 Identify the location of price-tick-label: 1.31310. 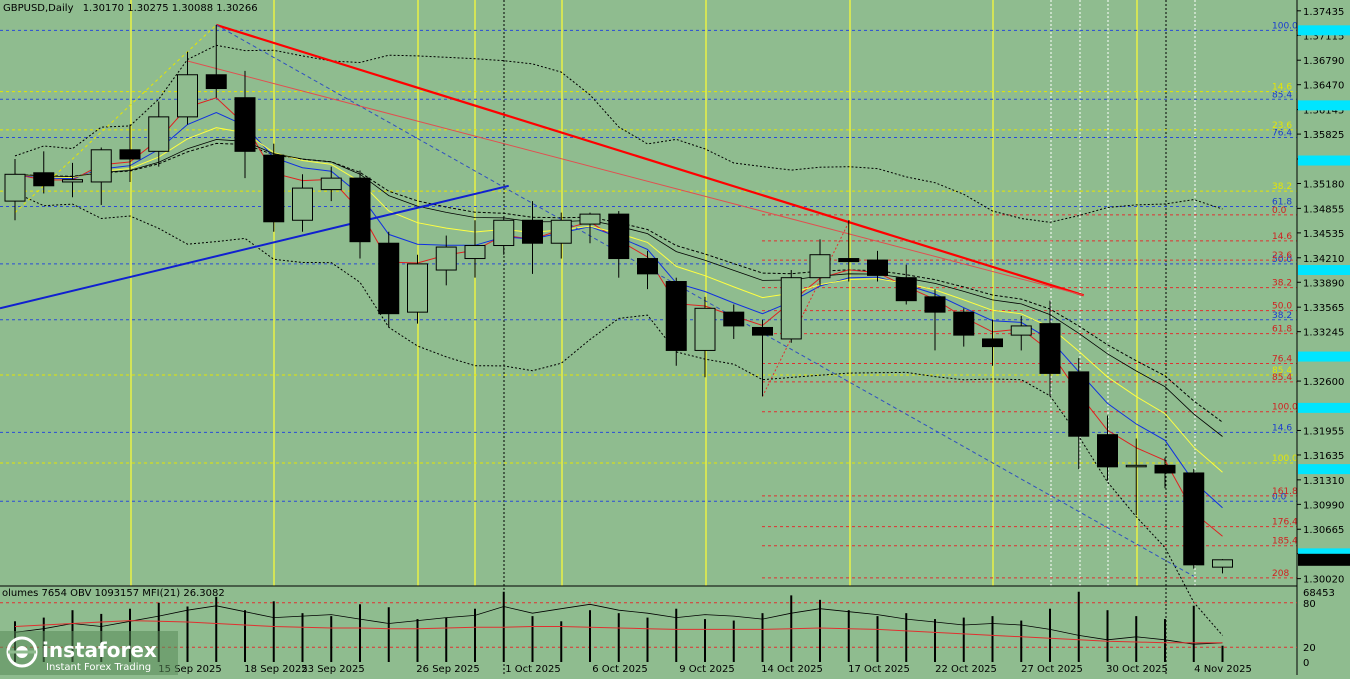
(1323, 481).